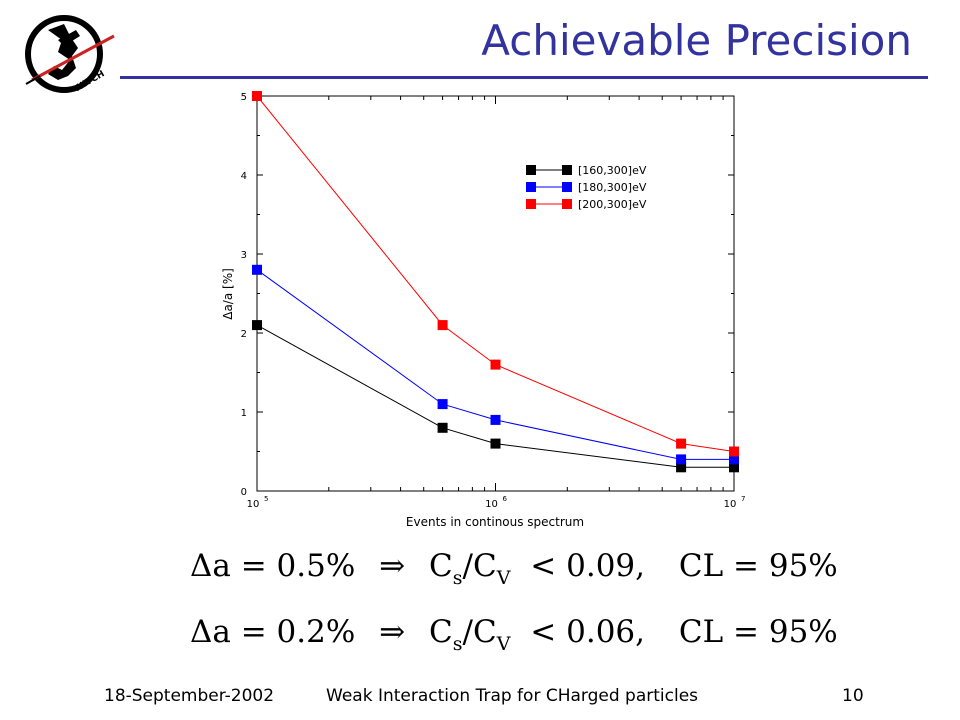  What do you see at coordinates (467, 632) in the screenshot?
I see `eq2-slash: /` at bounding box center [467, 632].